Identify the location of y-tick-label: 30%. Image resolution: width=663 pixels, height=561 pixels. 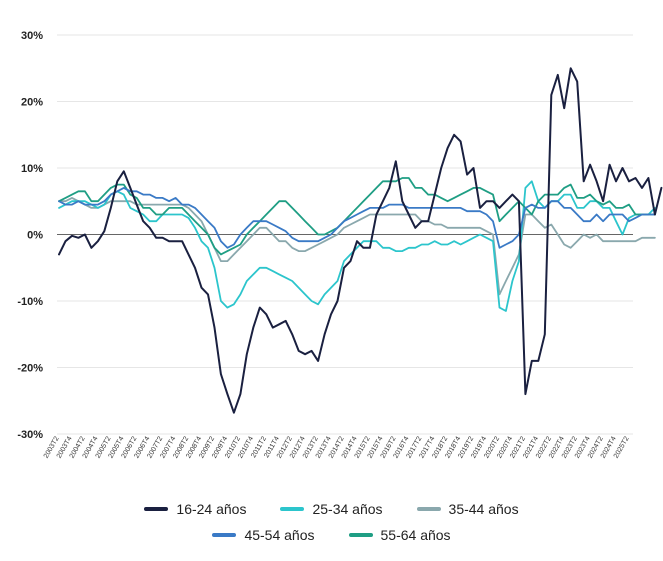
(32, 36).